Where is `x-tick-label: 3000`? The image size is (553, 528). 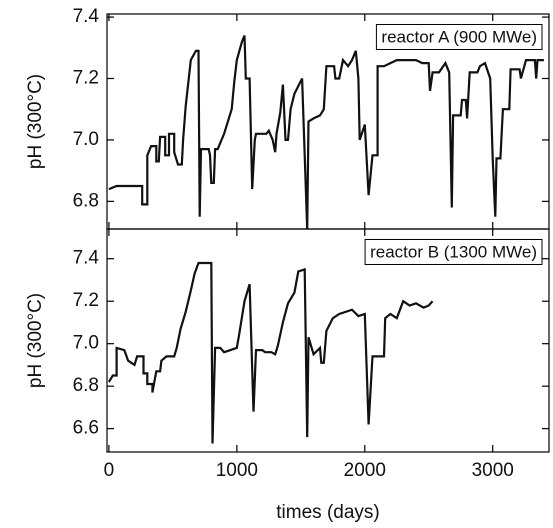 x-tick-label: 3000 is located at coordinates (493, 470).